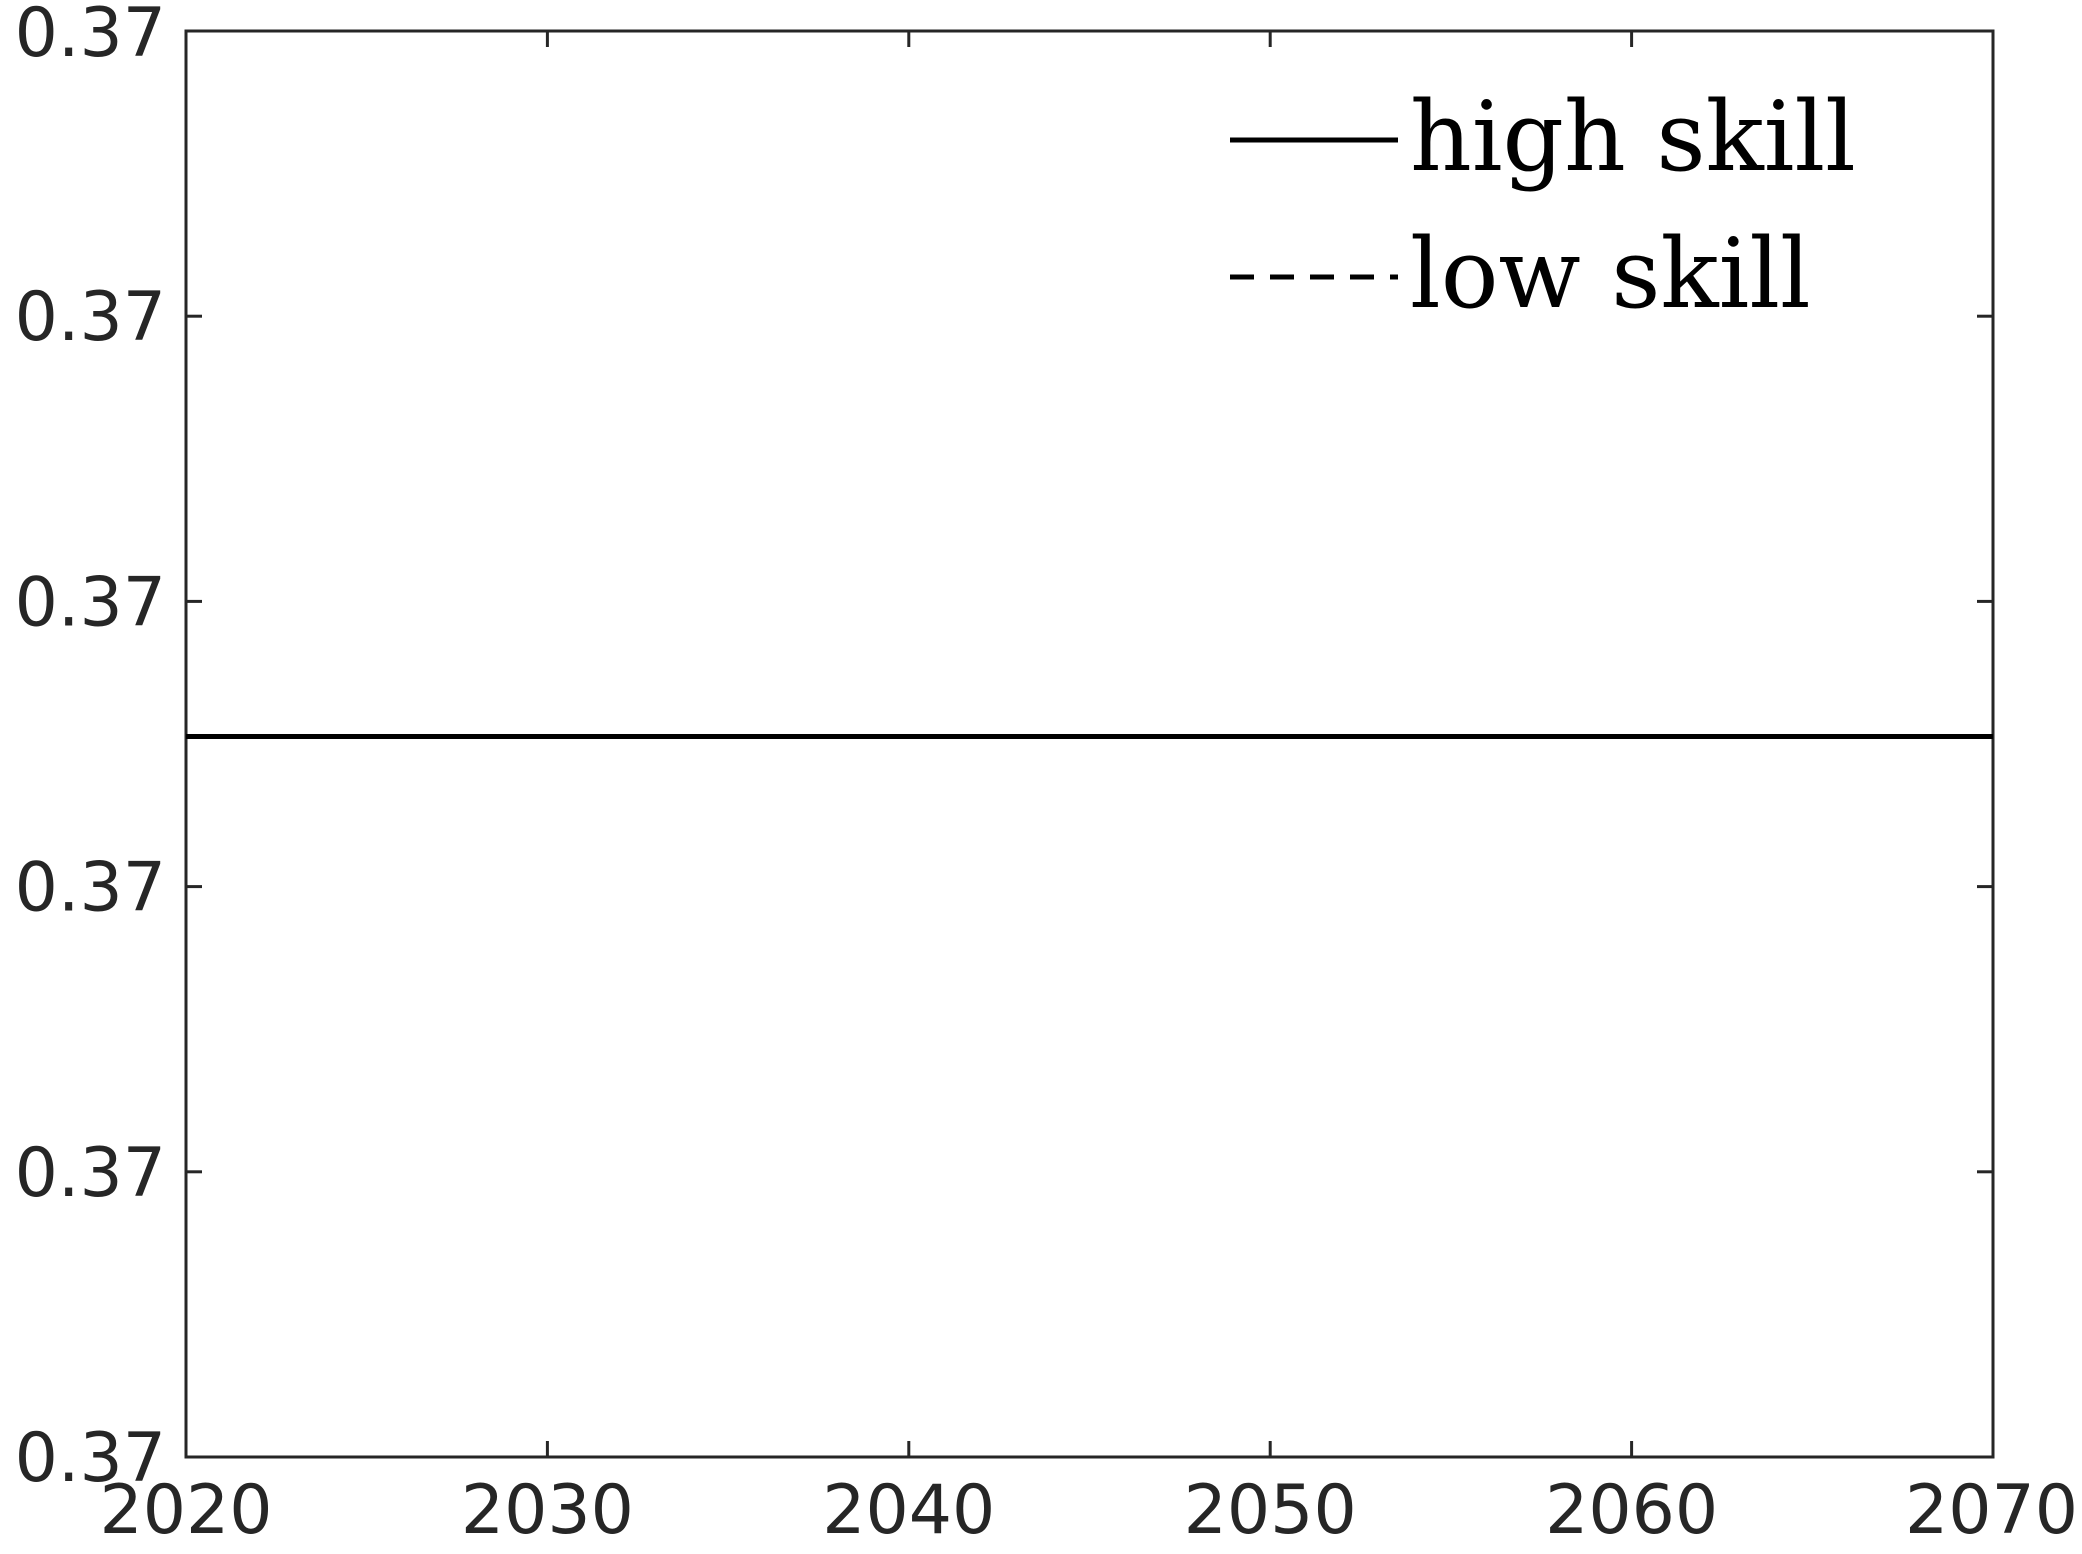 Image resolution: width=2082 pixels, height=1554 pixels. What do you see at coordinates (908, 1510) in the screenshot?
I see `x-tick-label: 2040` at bounding box center [908, 1510].